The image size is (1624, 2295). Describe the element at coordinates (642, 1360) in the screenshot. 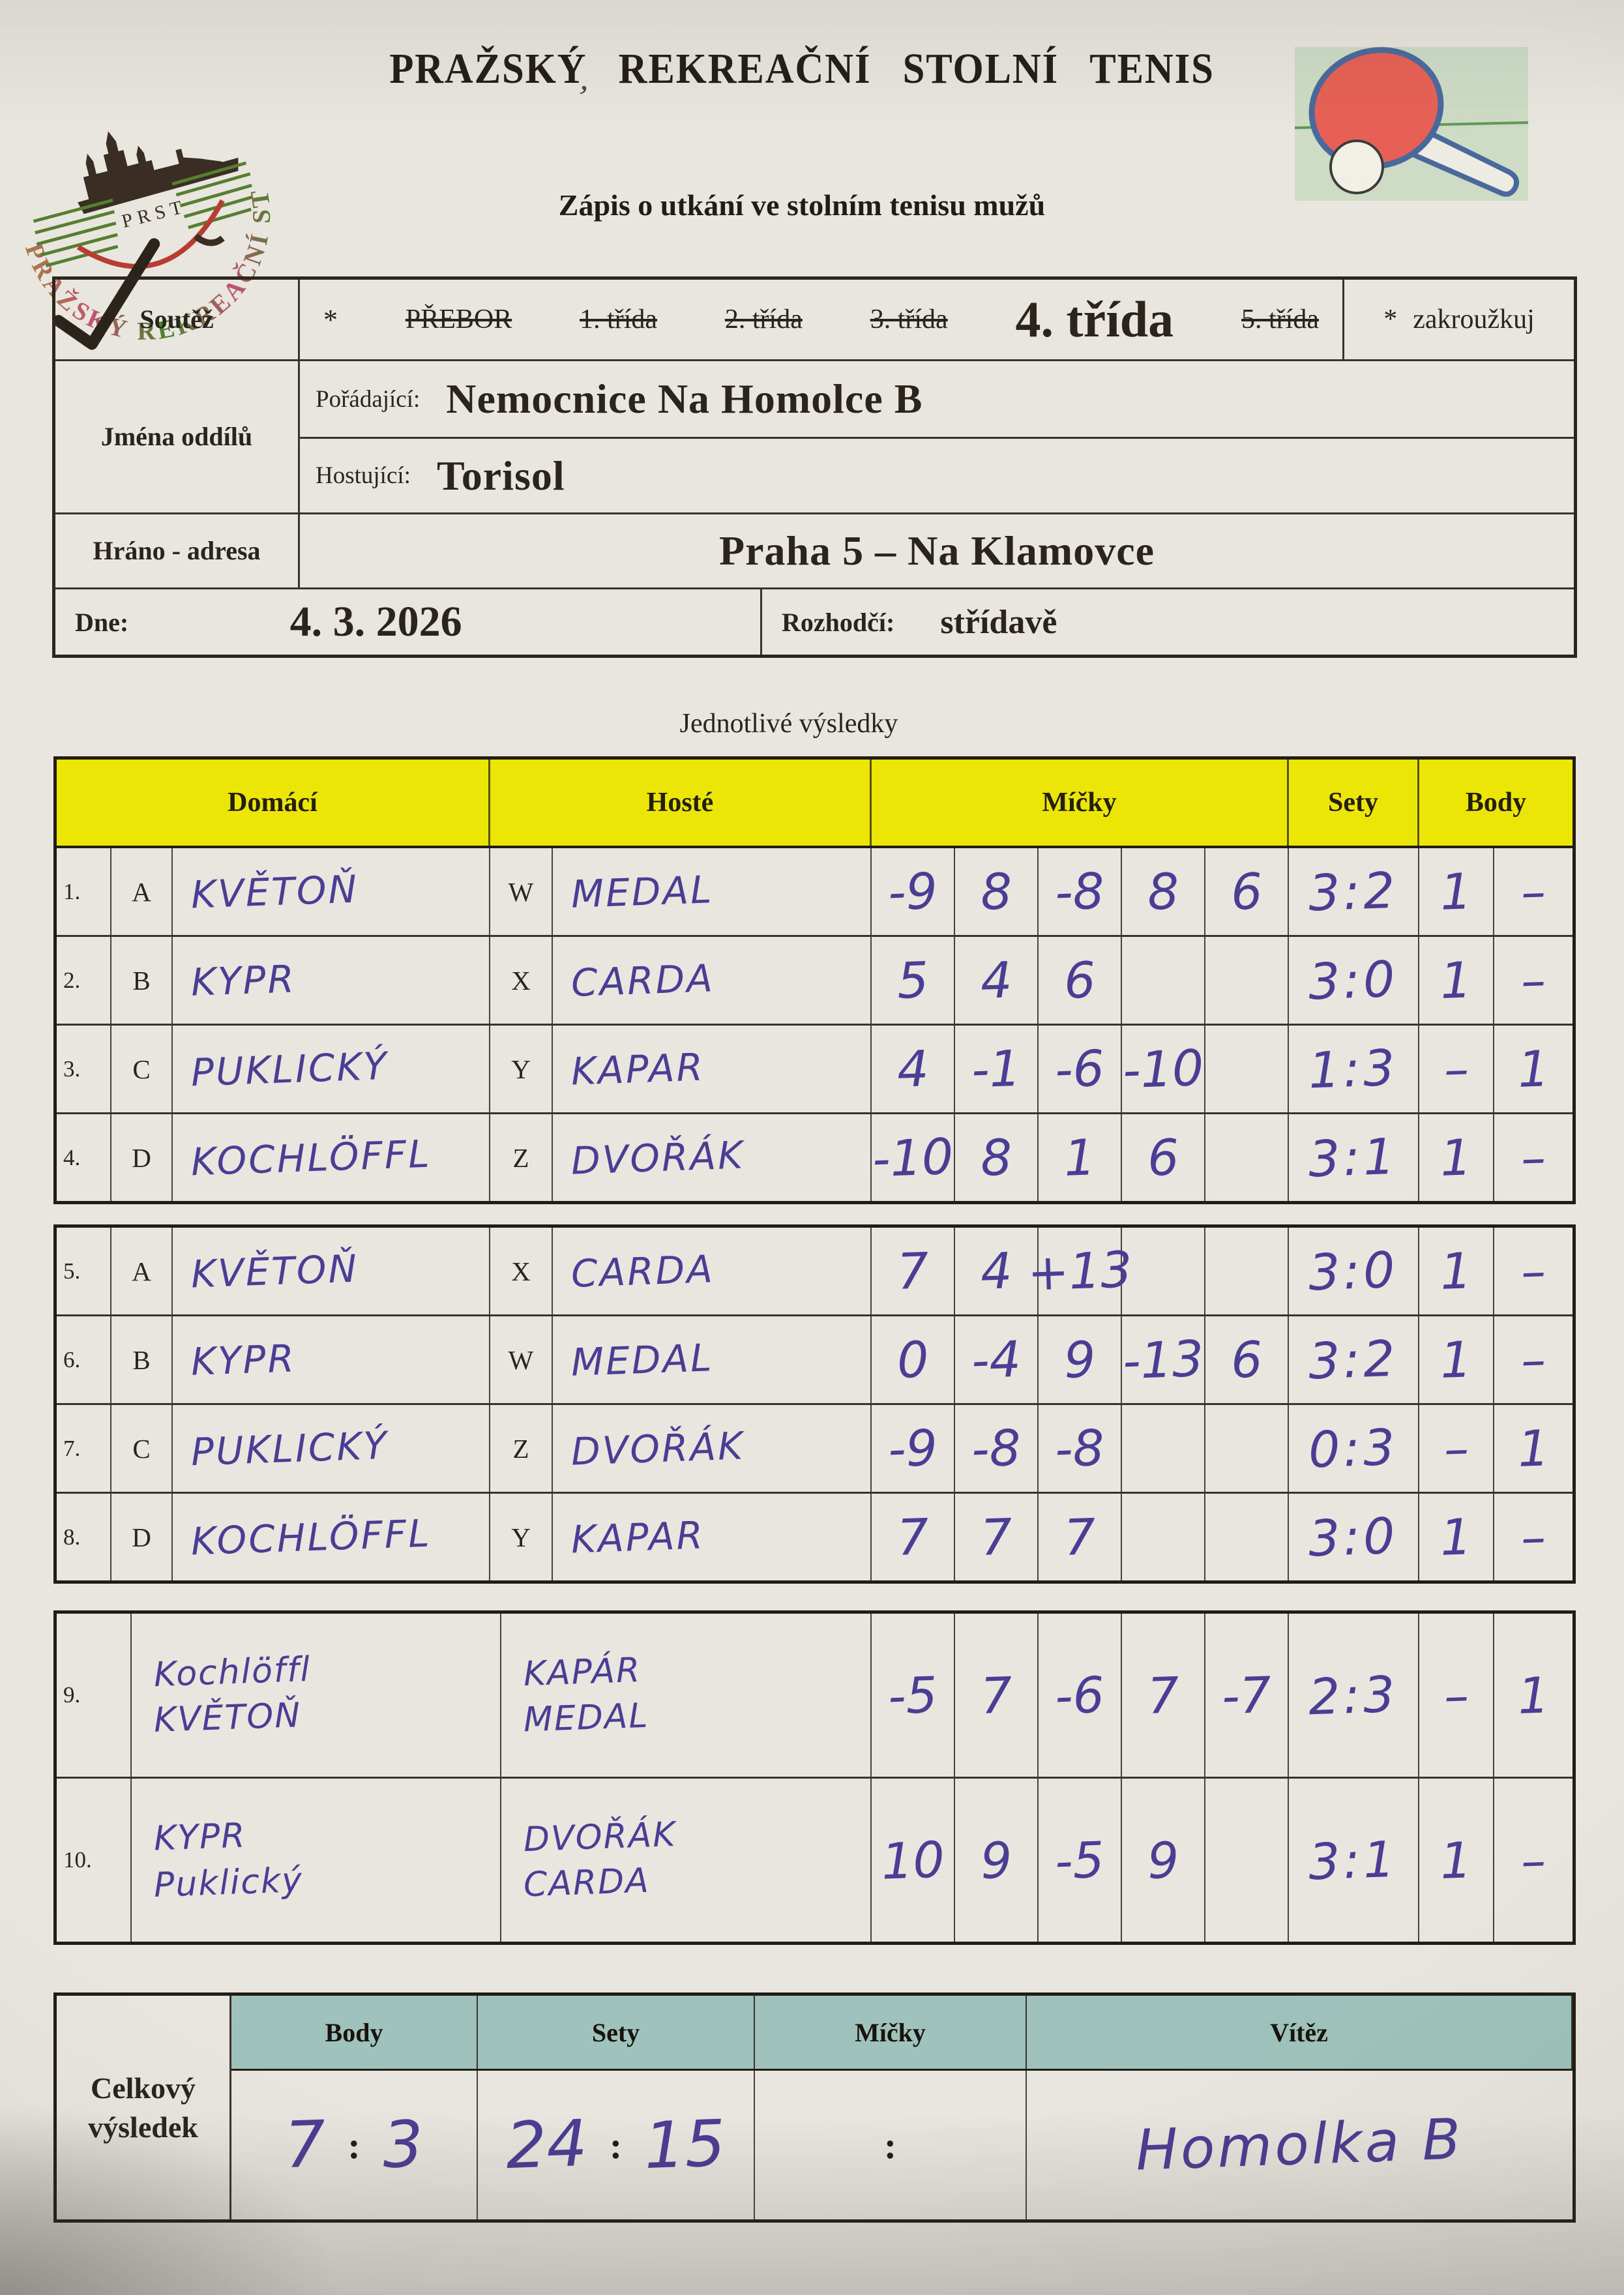

I see `away-player-cell-text: MEDAL` at that location.